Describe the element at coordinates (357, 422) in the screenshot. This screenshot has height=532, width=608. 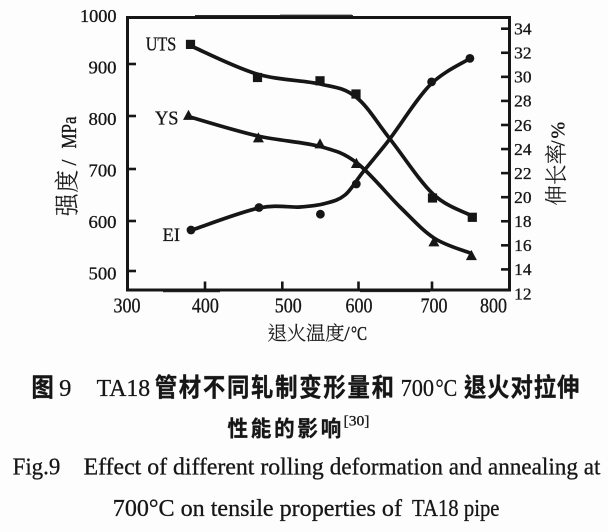
I see `svg-text: [30]` at that location.